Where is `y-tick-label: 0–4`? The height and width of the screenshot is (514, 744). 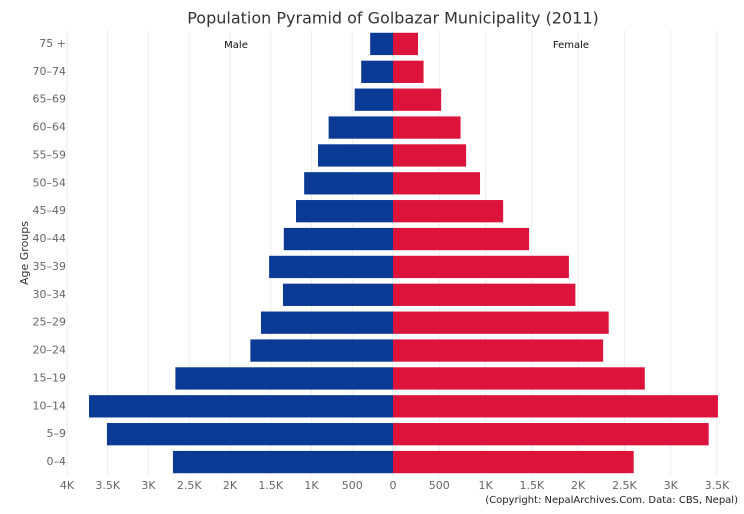
y-tick-label: 0–4 is located at coordinates (57, 461).